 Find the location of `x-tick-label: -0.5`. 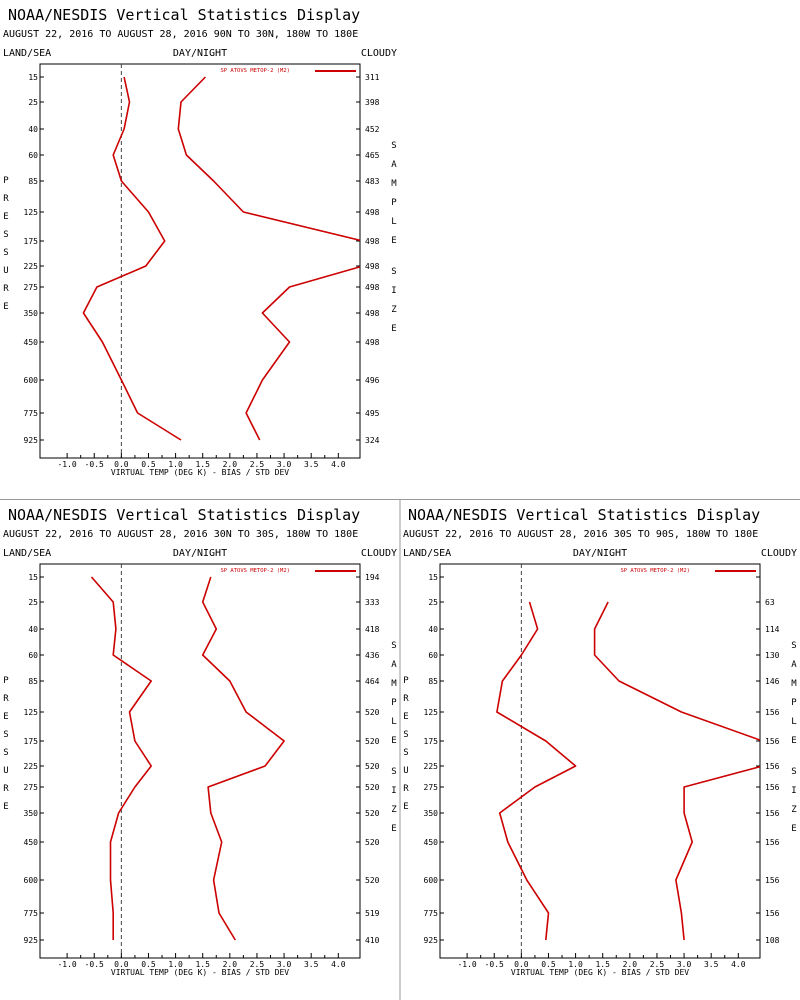

x-tick-label: -0.5 is located at coordinates (94, 964).